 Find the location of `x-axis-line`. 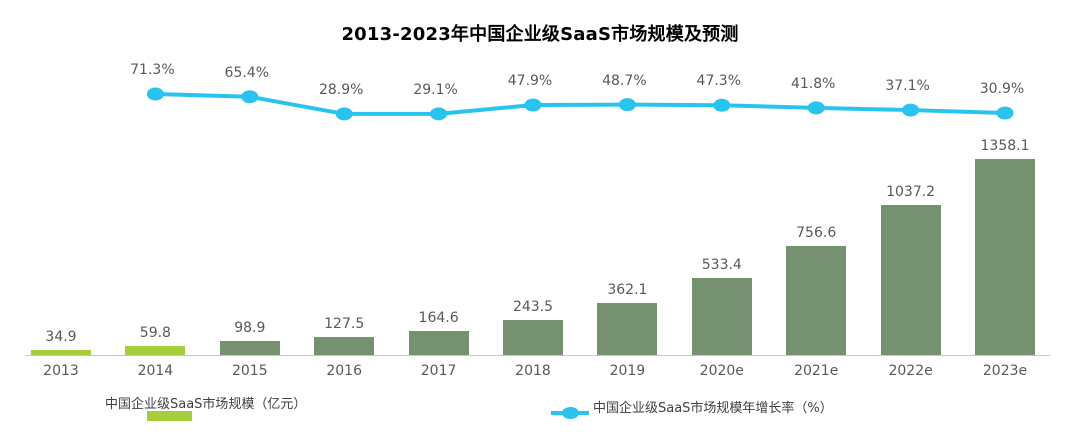

x-axis-line is located at coordinates (538, 355).